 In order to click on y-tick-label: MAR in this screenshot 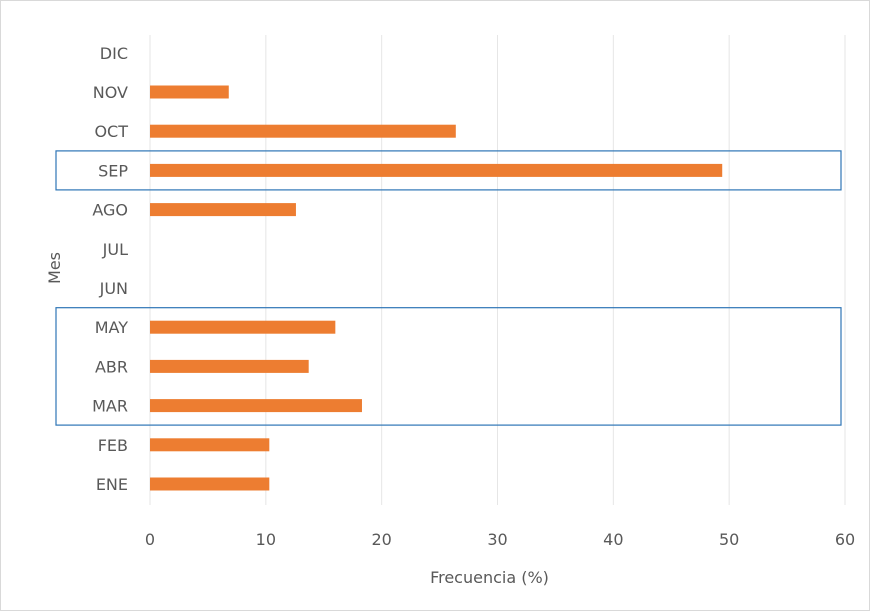, I will do `click(110, 406)`.